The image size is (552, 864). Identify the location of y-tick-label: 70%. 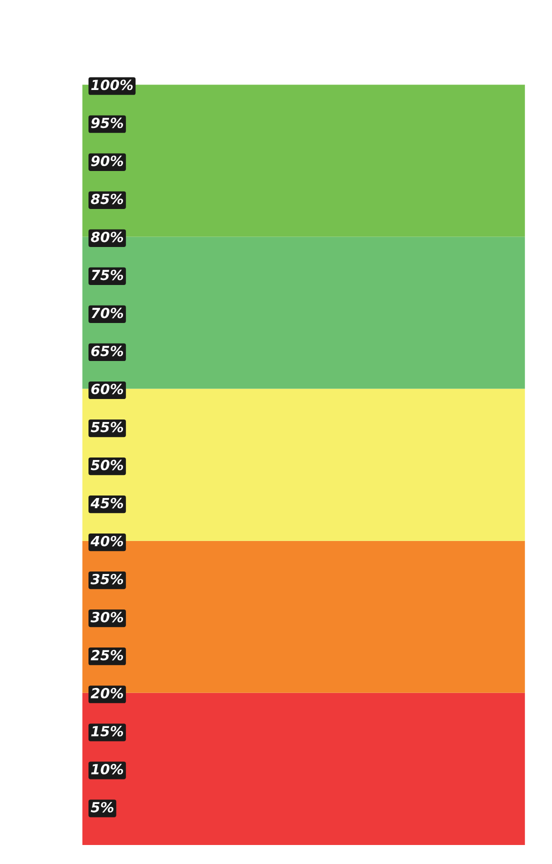
(108, 313).